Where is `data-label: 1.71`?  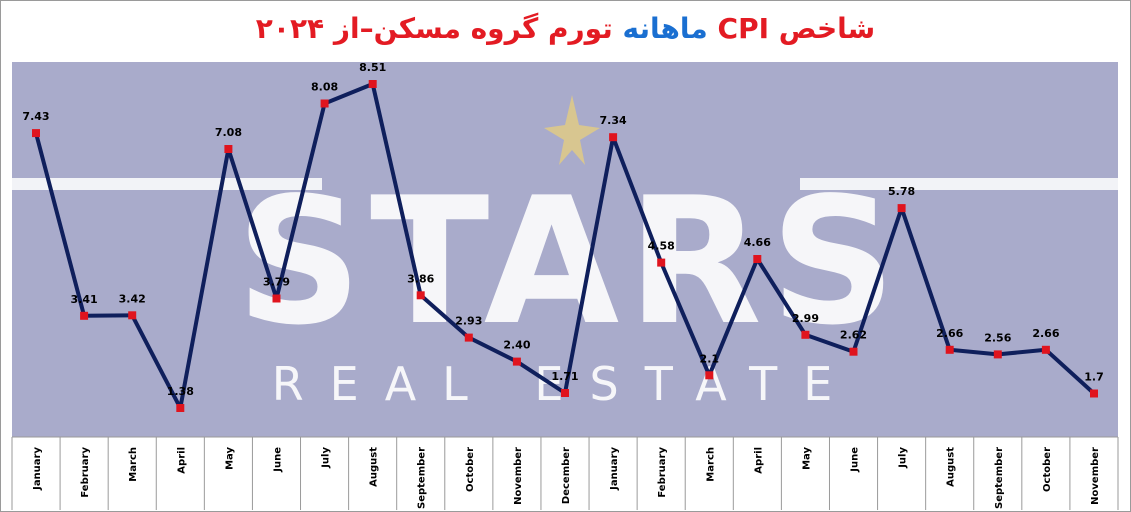
data-label: 1.71 is located at coordinates (564, 376).